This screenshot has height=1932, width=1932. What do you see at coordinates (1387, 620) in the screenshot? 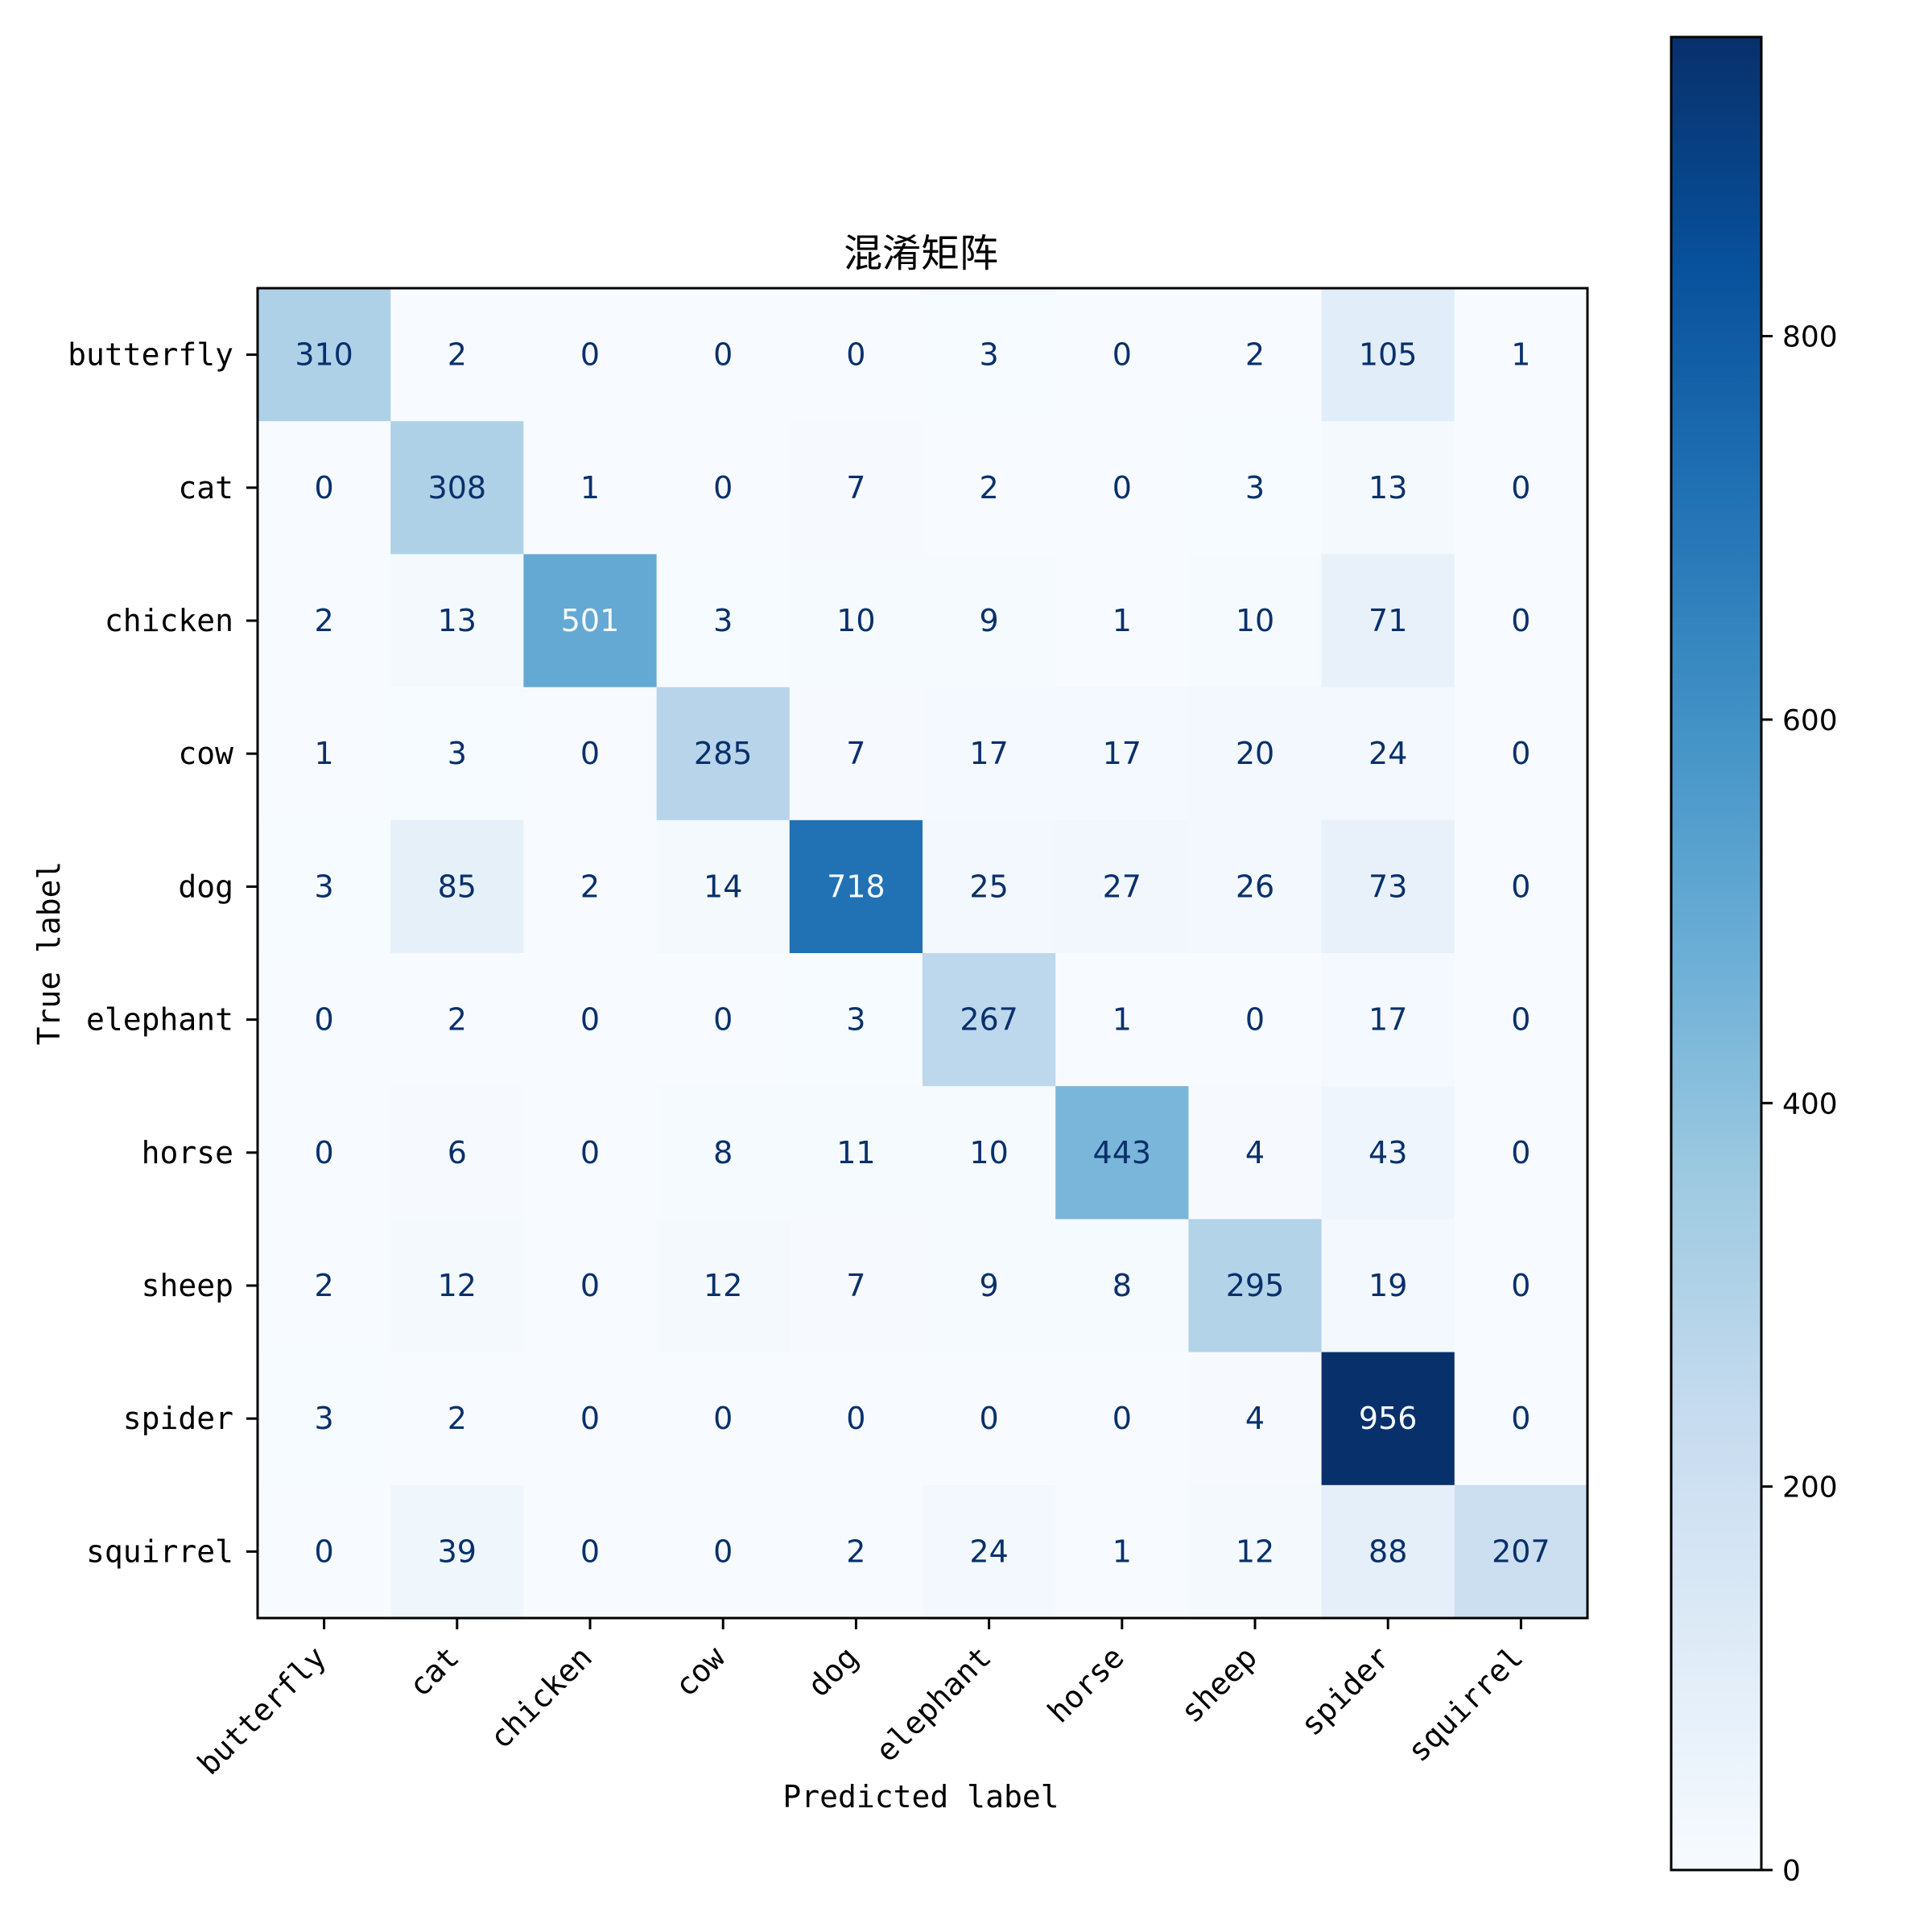
I see `cell-value-label: 71` at bounding box center [1387, 620].